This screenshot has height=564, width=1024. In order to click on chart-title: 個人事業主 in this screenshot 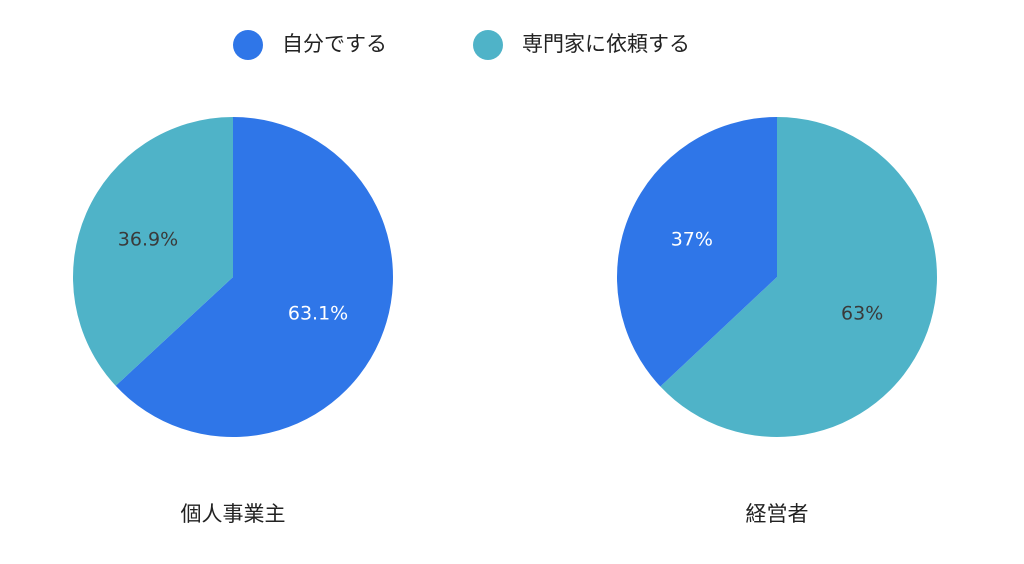, I will do `click(233, 514)`.